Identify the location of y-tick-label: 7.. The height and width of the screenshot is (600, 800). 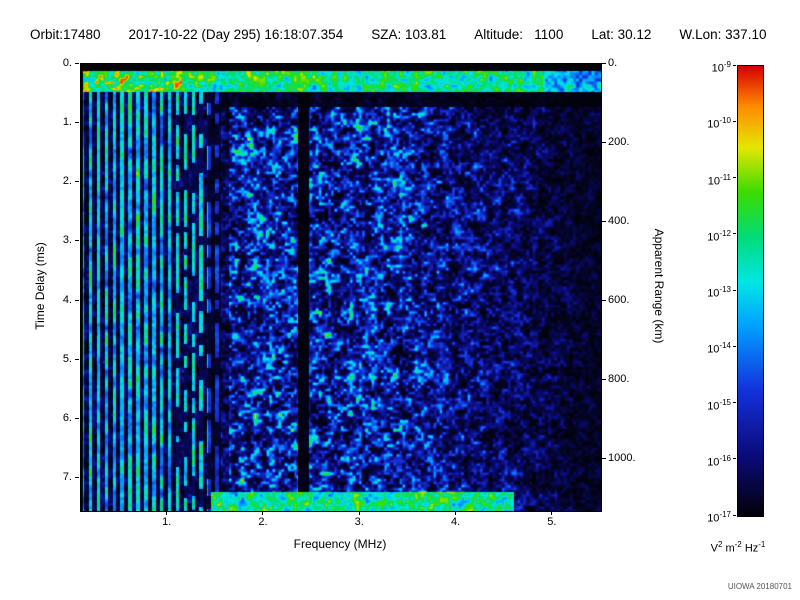
(67, 477).